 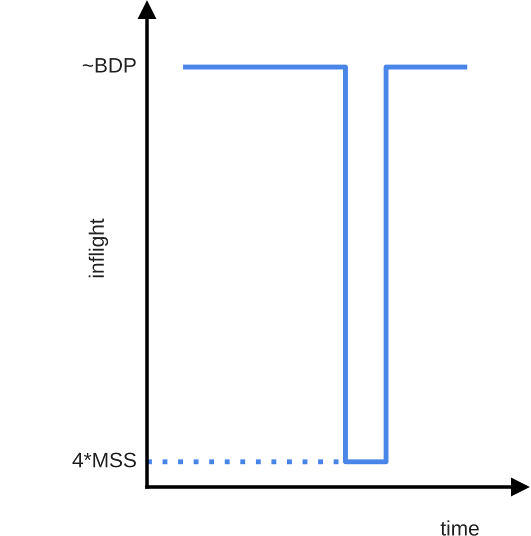 What do you see at coordinates (459, 528) in the screenshot?
I see `x-axis-title: time` at bounding box center [459, 528].